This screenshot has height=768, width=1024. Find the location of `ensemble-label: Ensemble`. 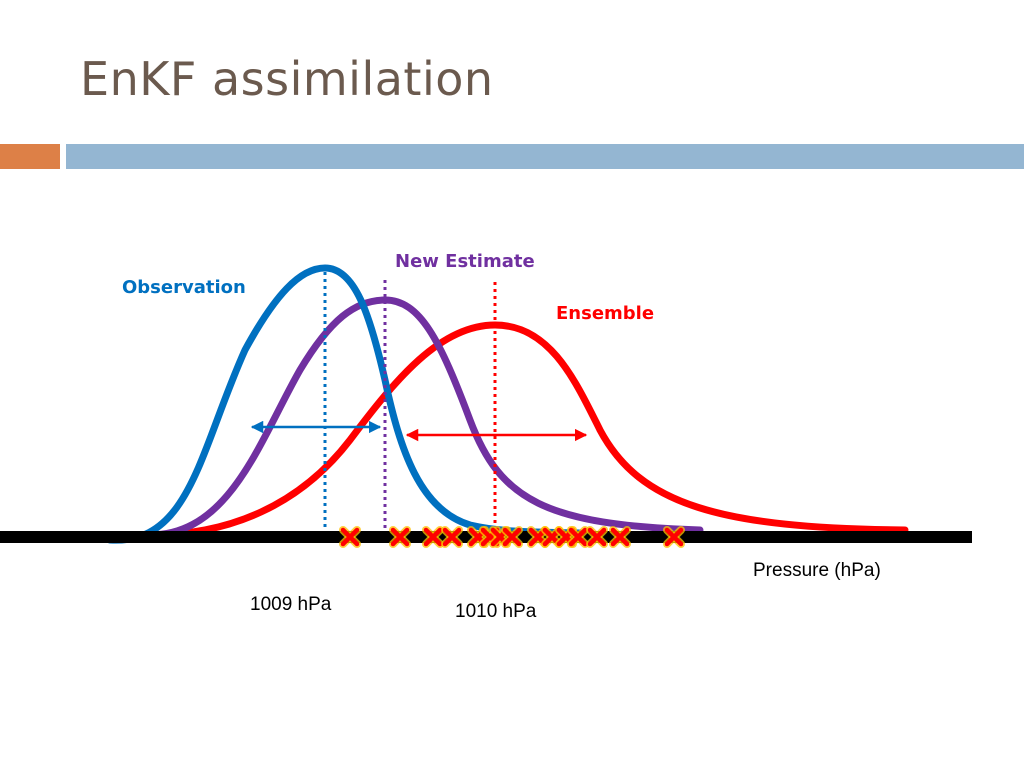

ensemble-label: Ensemble is located at coordinates (605, 313).